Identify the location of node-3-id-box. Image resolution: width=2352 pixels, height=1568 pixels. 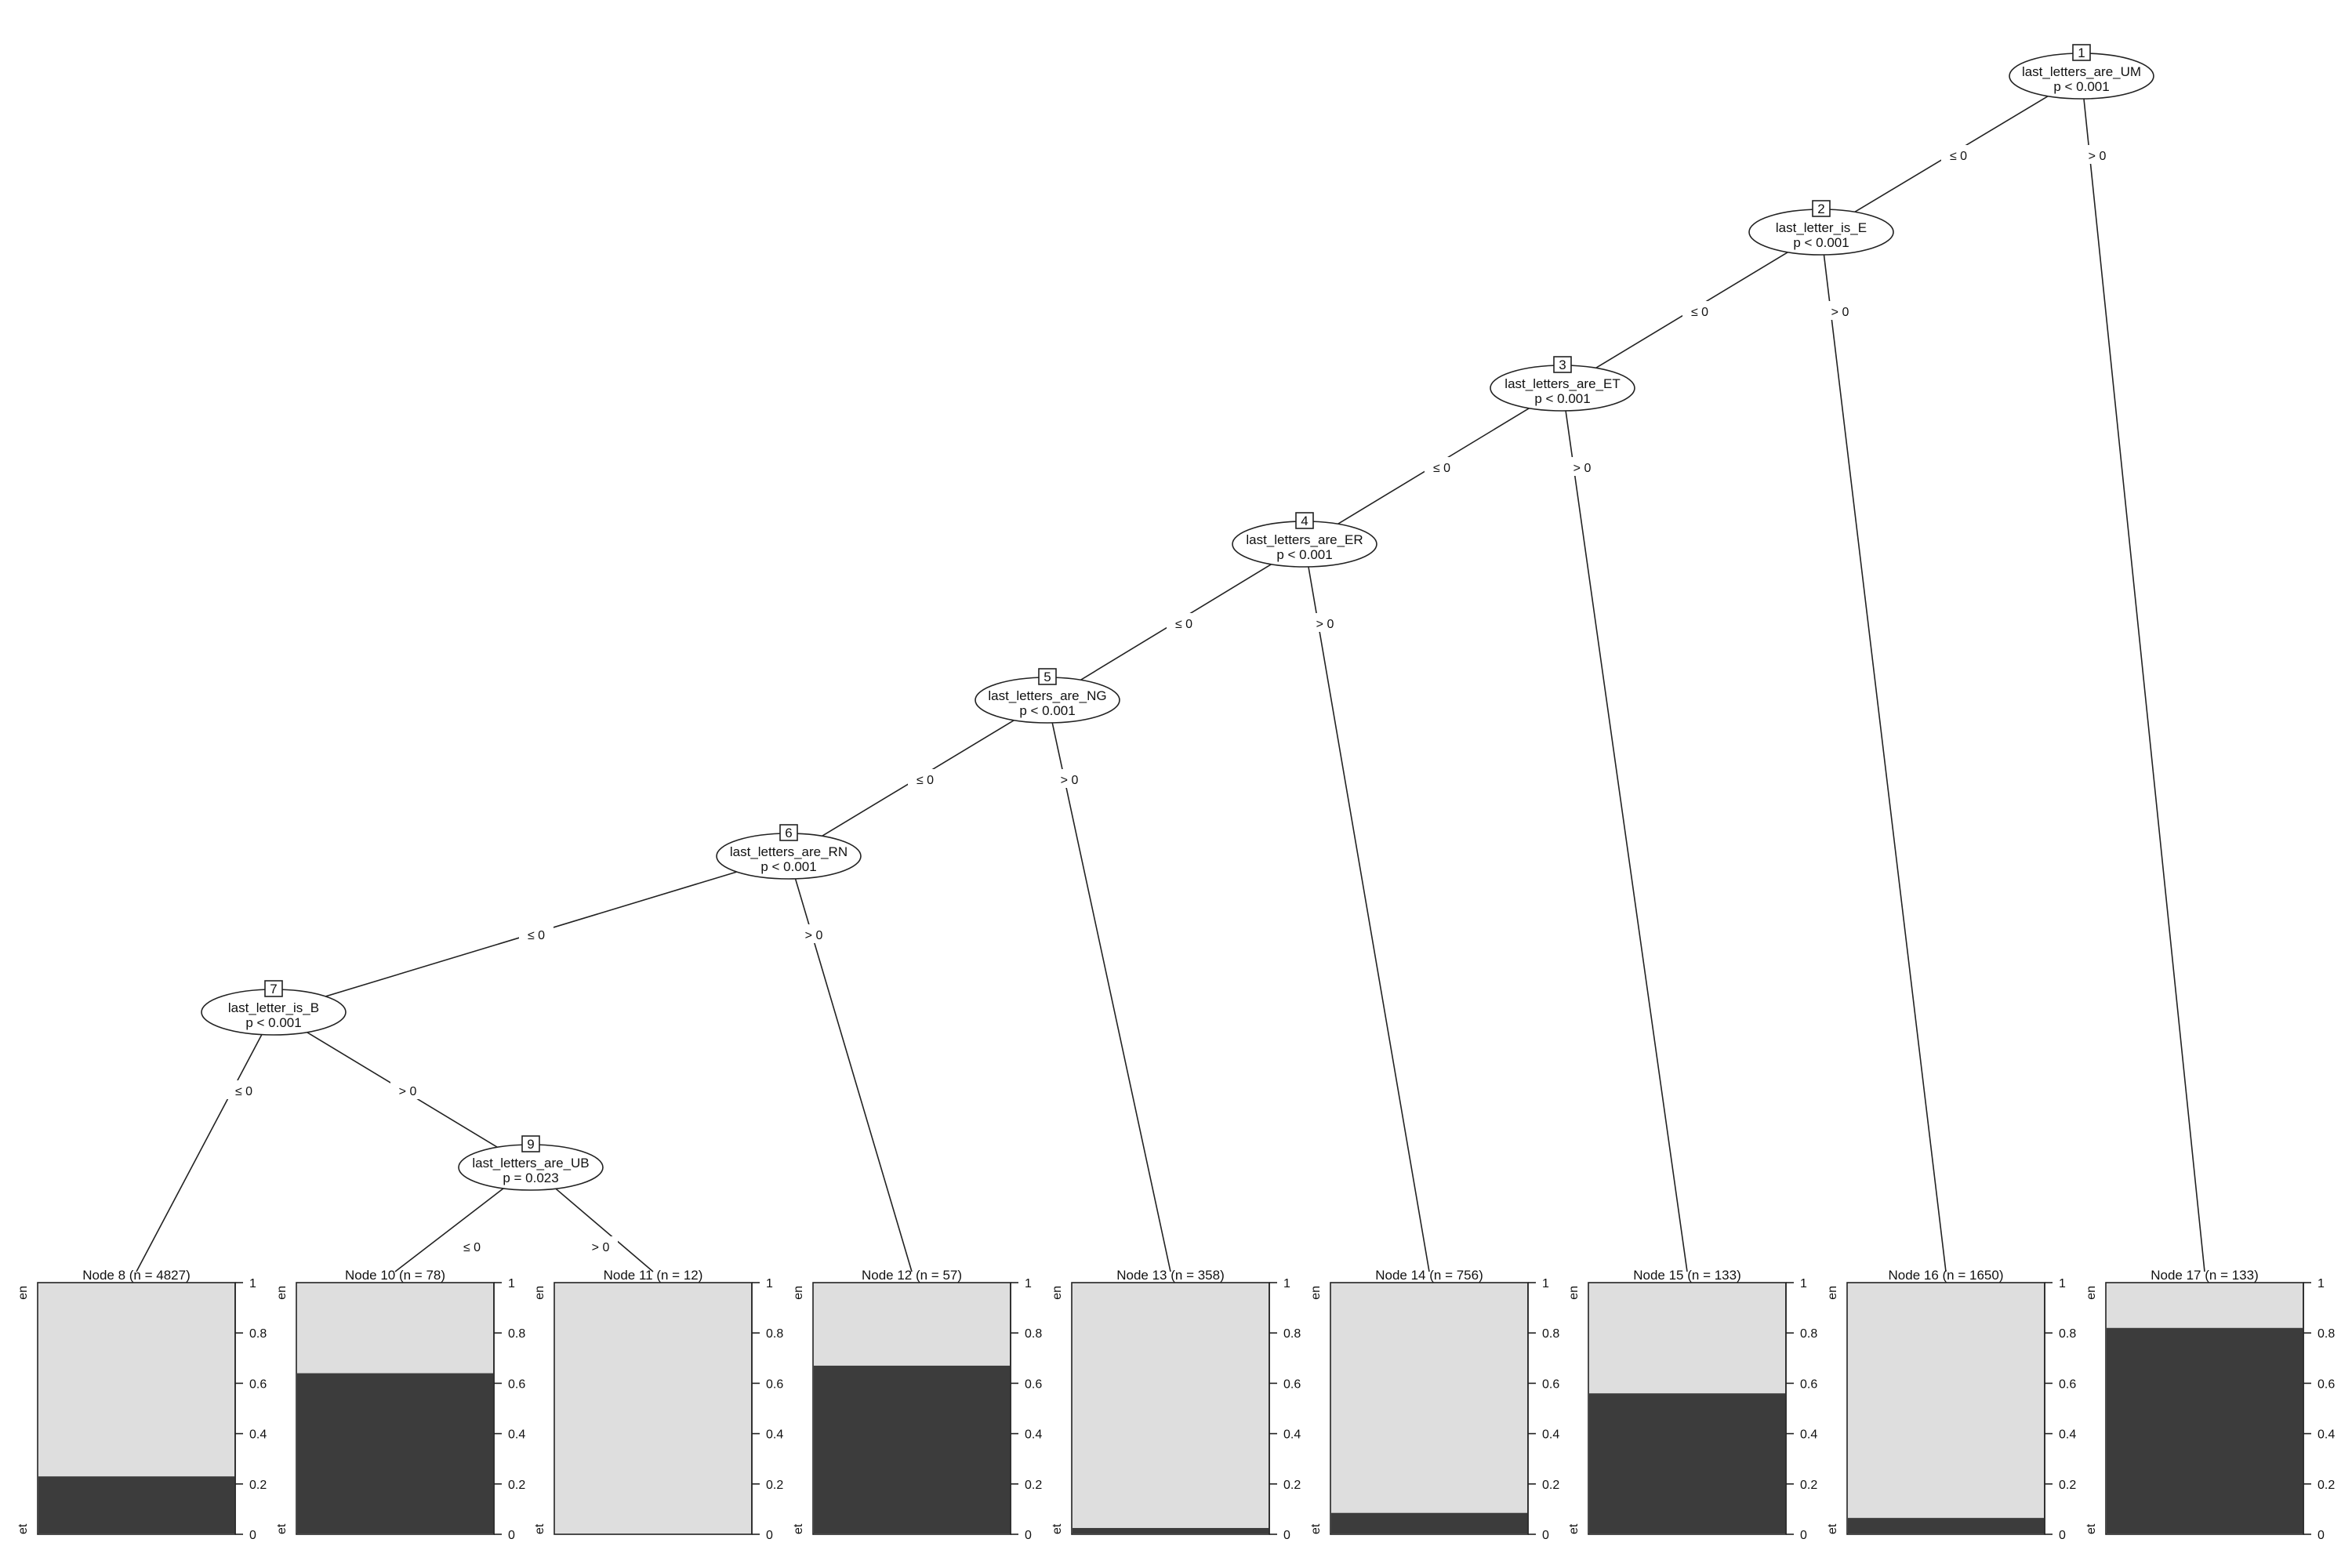
(1562, 364).